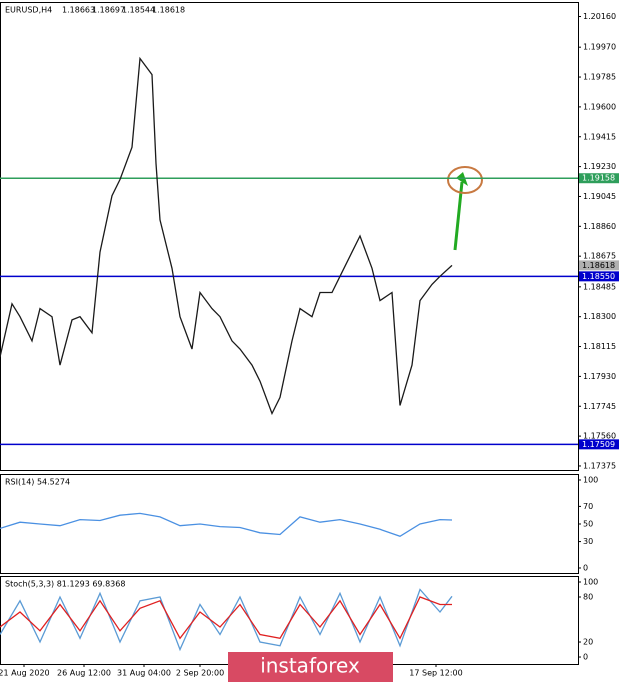 The width and height of the screenshot is (620, 682). I want to click on symbol: EURUSD,H4, so click(28, 10).